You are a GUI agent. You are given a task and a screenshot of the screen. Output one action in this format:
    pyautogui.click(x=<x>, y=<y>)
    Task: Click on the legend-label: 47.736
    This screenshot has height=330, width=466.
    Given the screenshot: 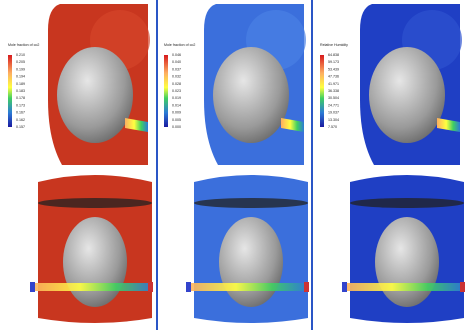 What is the action you would take?
    pyautogui.click(x=333, y=77)
    